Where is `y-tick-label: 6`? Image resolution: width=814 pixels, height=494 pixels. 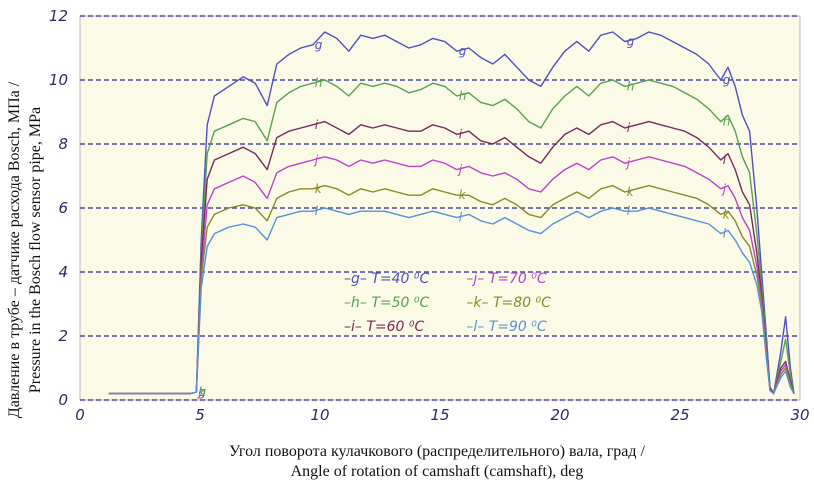 y-tick-label: 6 is located at coordinates (63, 208).